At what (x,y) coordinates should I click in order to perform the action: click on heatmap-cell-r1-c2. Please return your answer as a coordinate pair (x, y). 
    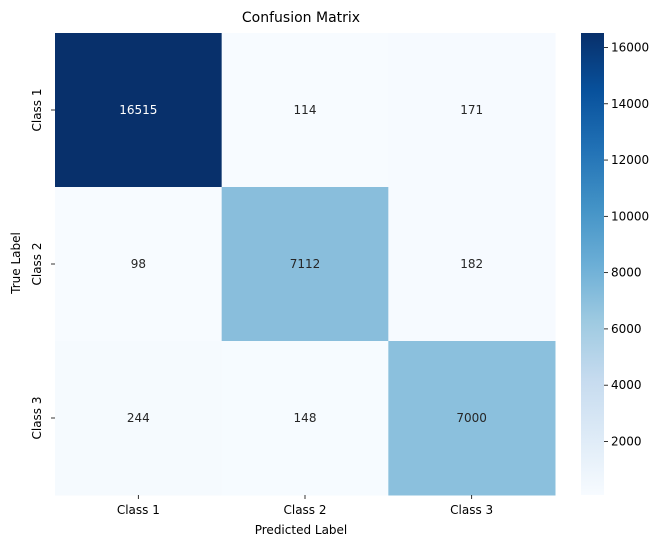
    Looking at the image, I should click on (305, 110).